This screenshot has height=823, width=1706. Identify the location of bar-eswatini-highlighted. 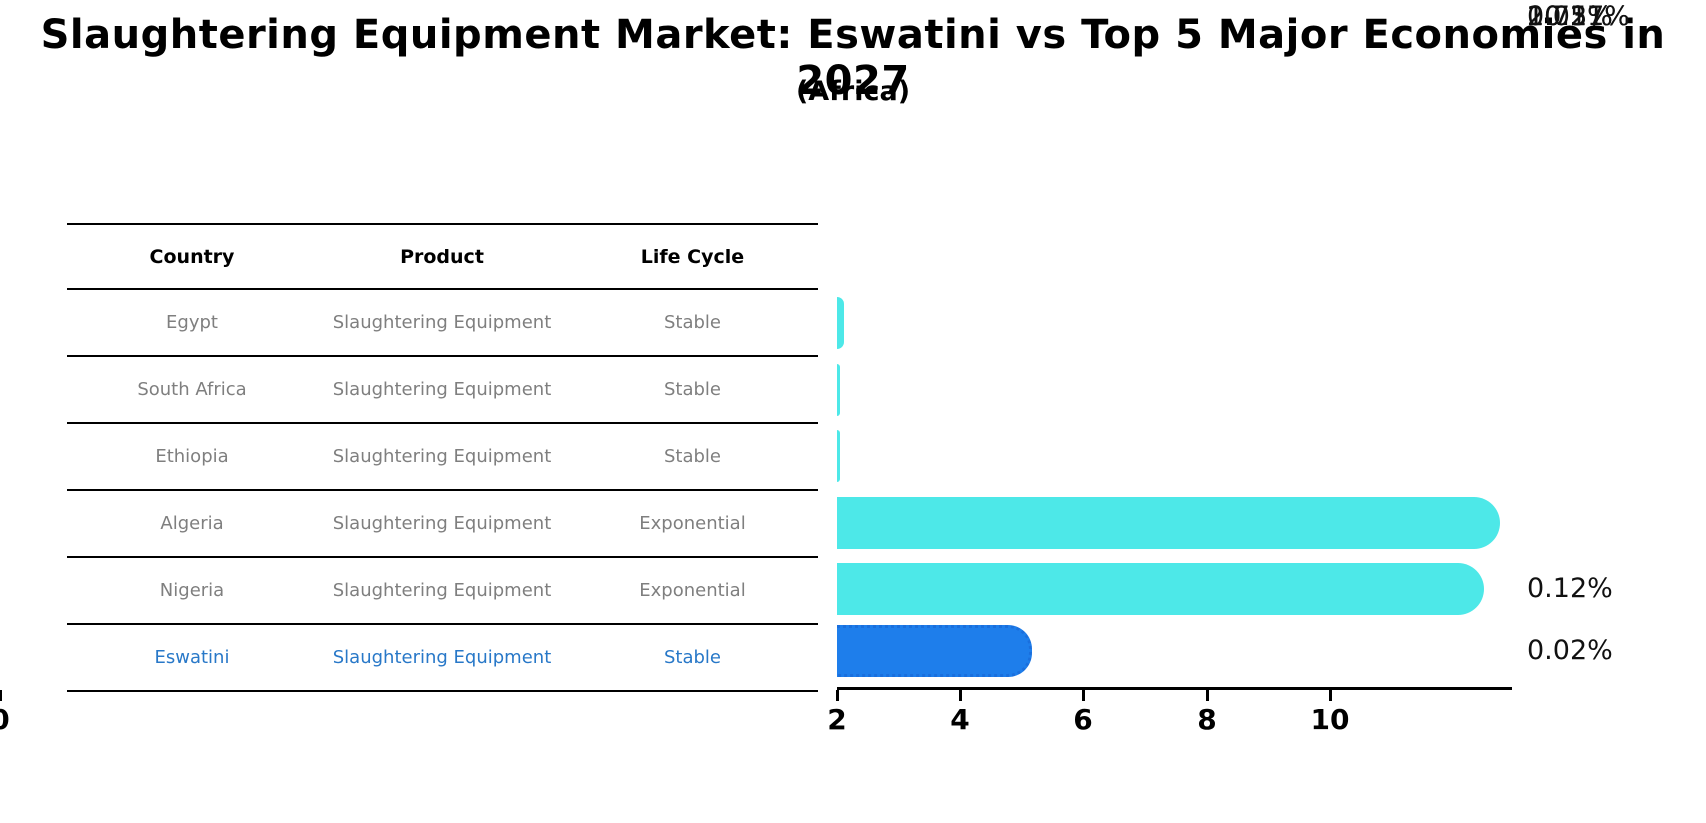
(934, 651).